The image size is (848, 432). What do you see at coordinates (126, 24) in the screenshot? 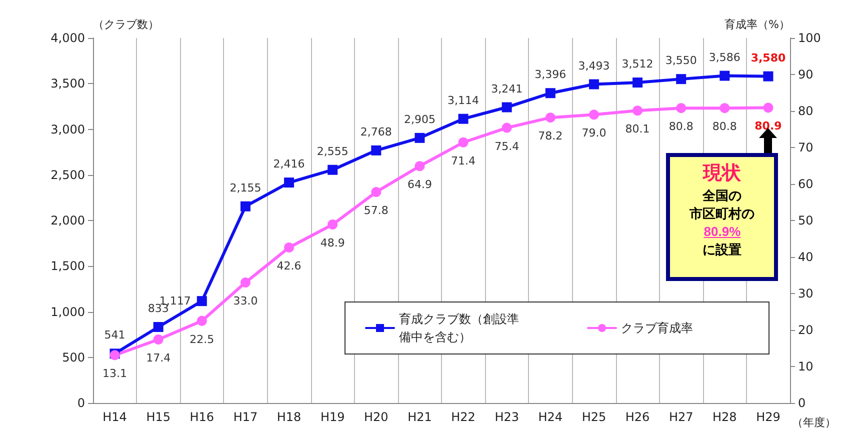
I see `y-axis-title: （クラブ数）` at bounding box center [126, 24].